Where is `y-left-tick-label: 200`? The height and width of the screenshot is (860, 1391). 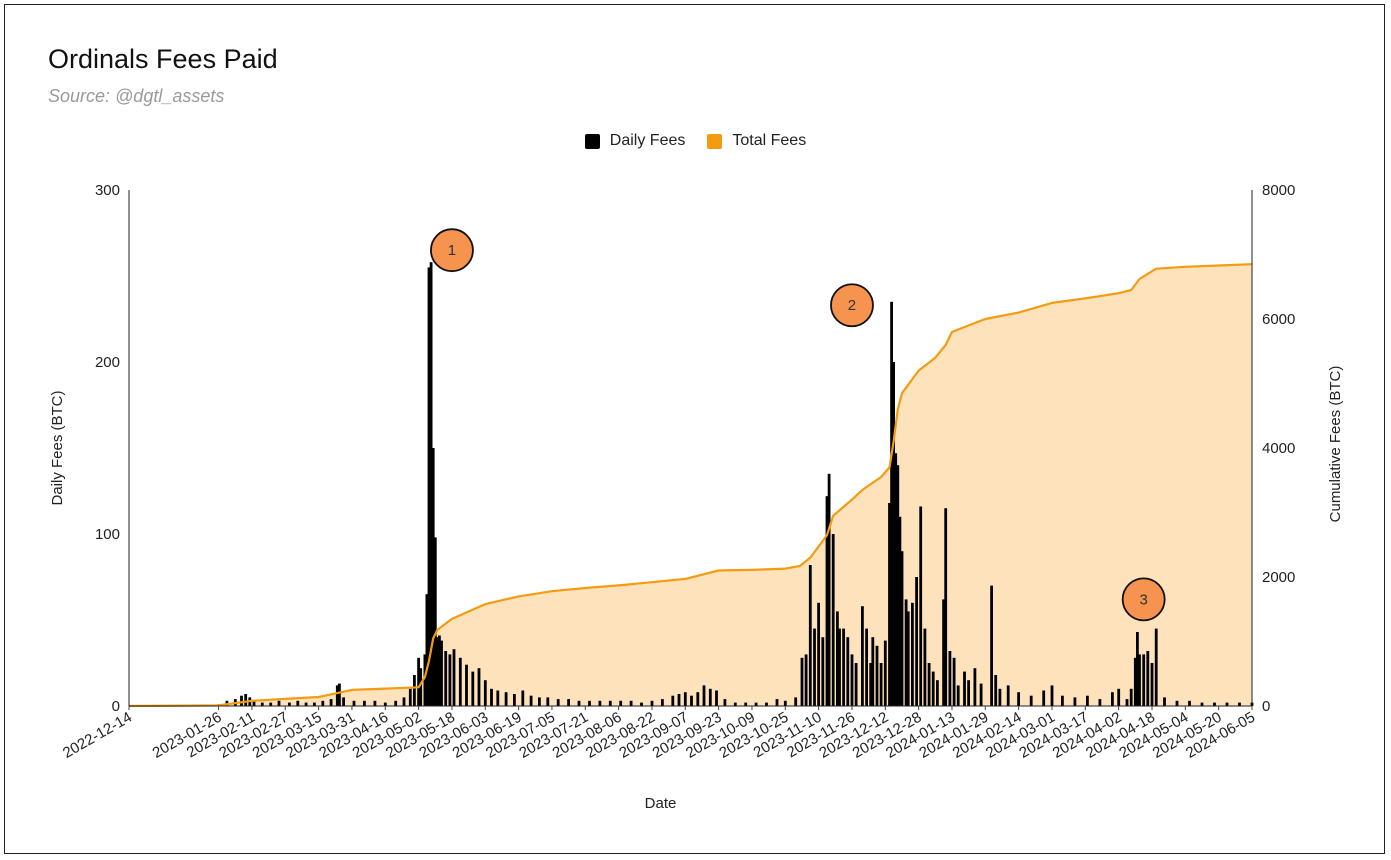
y-left-tick-label: 200 is located at coordinates (107, 362).